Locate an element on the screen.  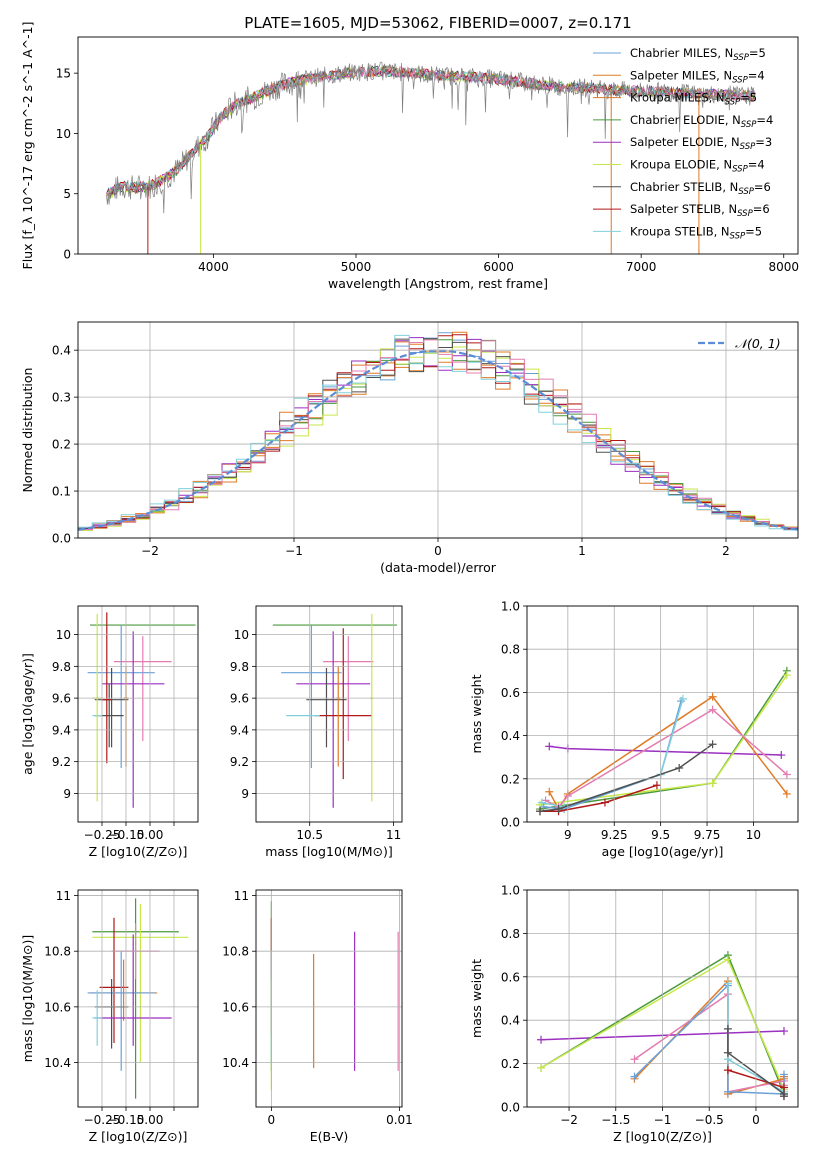
weight-z-x-axis-label: Z [log10(Z/Z⊙)] is located at coordinates (662, 1136).